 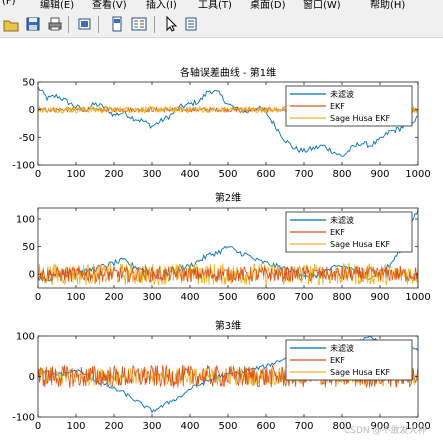 What do you see at coordinates (228, 72) in the screenshot?
I see `axes-title: 各轴误差曲线 - 第1维` at bounding box center [228, 72].